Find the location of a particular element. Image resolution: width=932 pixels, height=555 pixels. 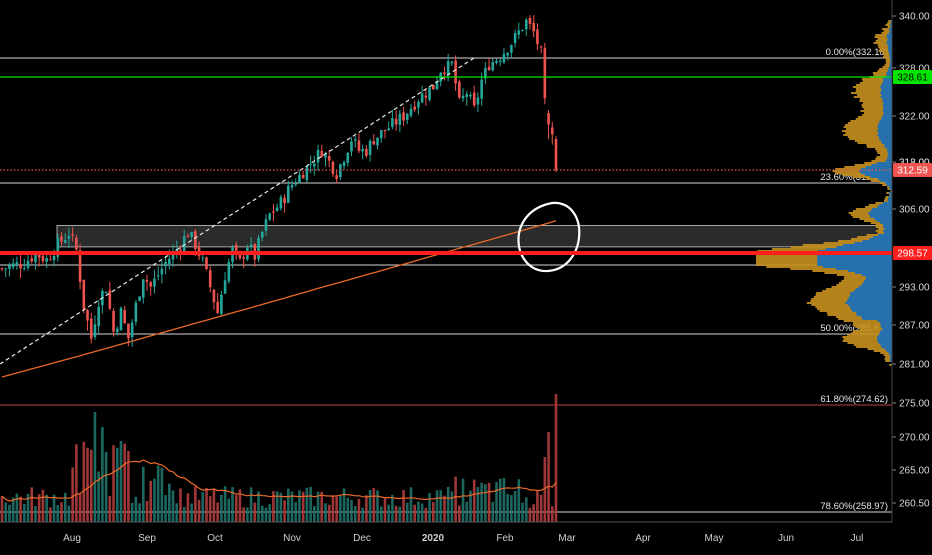

time-tick-label-2: Oct is located at coordinates (215, 538).